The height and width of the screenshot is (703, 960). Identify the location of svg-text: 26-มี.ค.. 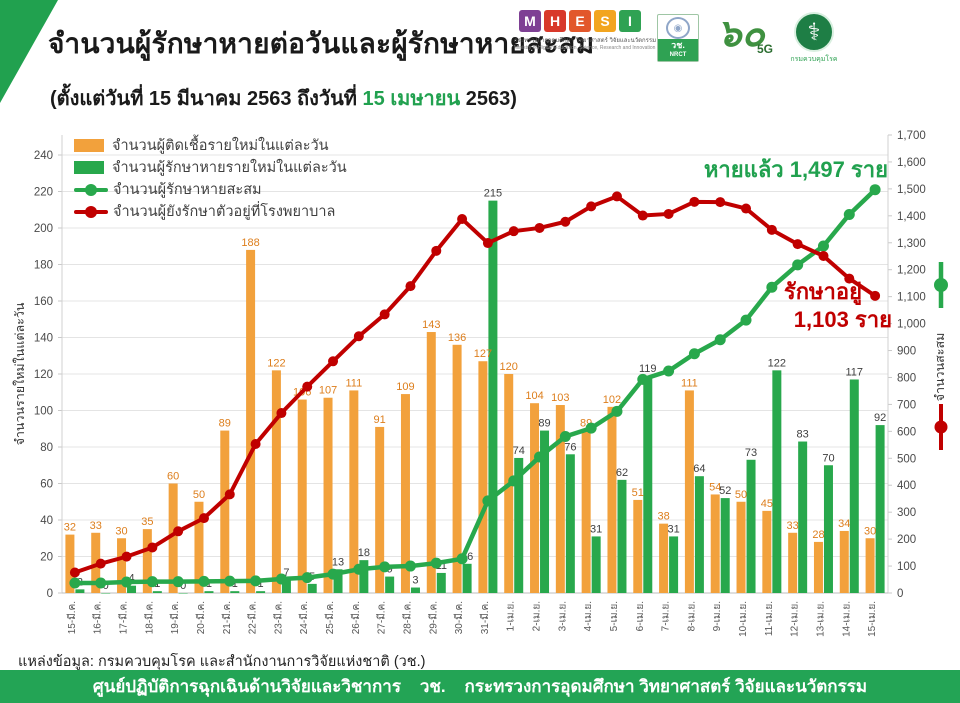
(356, 617).